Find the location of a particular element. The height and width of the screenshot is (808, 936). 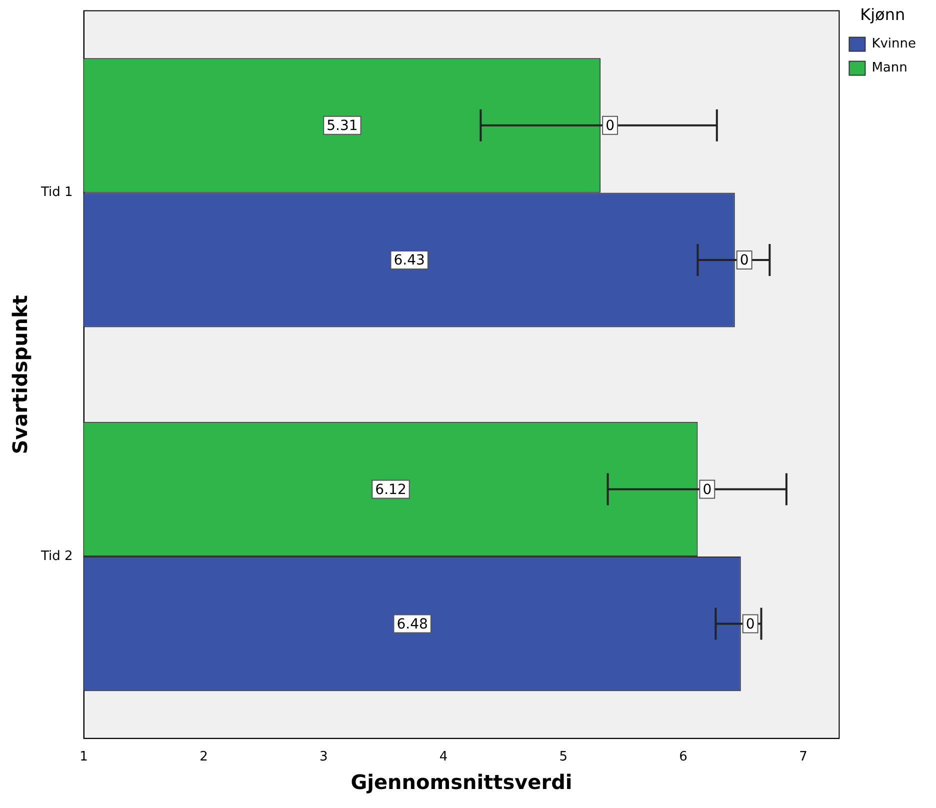

x-axis-title: Gjennomsnittsverdi is located at coordinates (461, 782).